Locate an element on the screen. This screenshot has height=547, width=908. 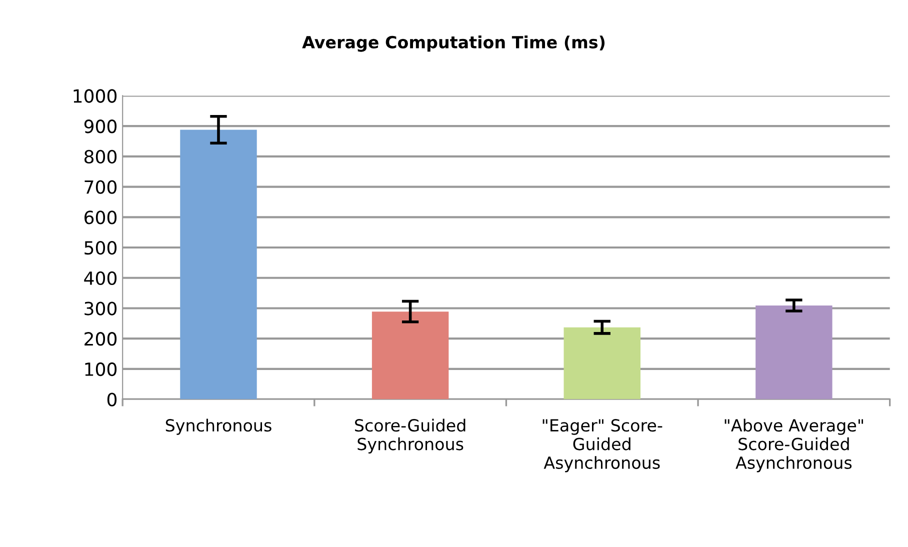
y-tick-label: 1000 is located at coordinates (95, 96).